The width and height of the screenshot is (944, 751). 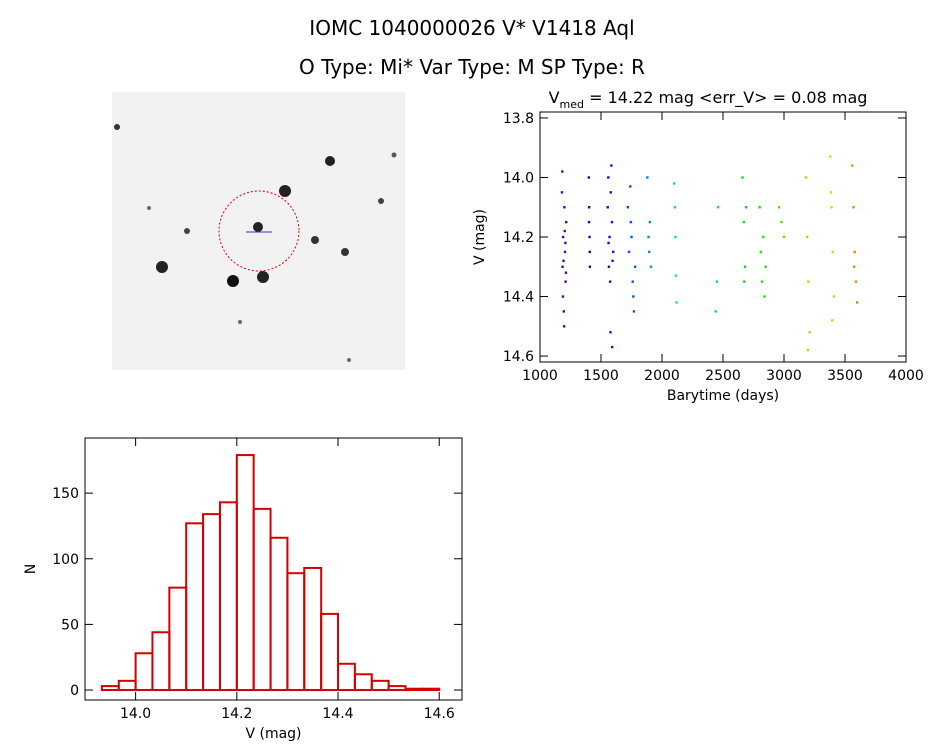 What do you see at coordinates (725, 98) in the screenshot?
I see `title-part: = 14.22 mag <err_V> = 0.08 mag` at bounding box center [725, 98].